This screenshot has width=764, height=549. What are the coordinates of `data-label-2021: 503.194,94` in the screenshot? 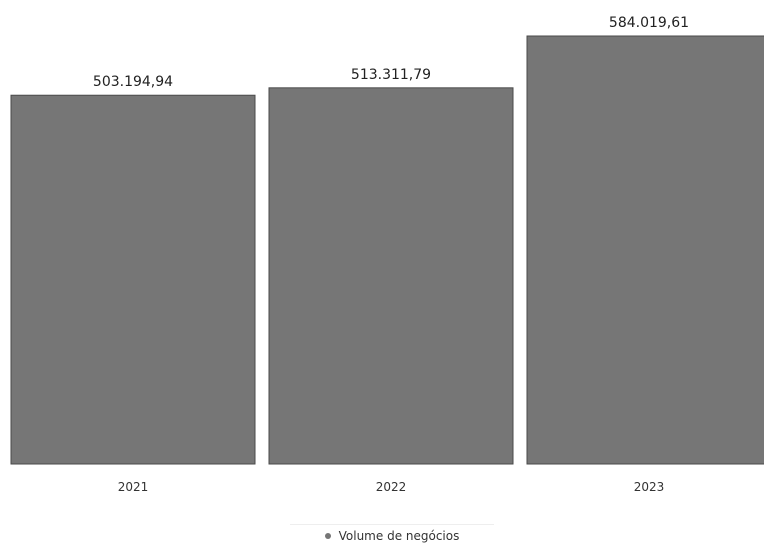 It's located at (133, 82).